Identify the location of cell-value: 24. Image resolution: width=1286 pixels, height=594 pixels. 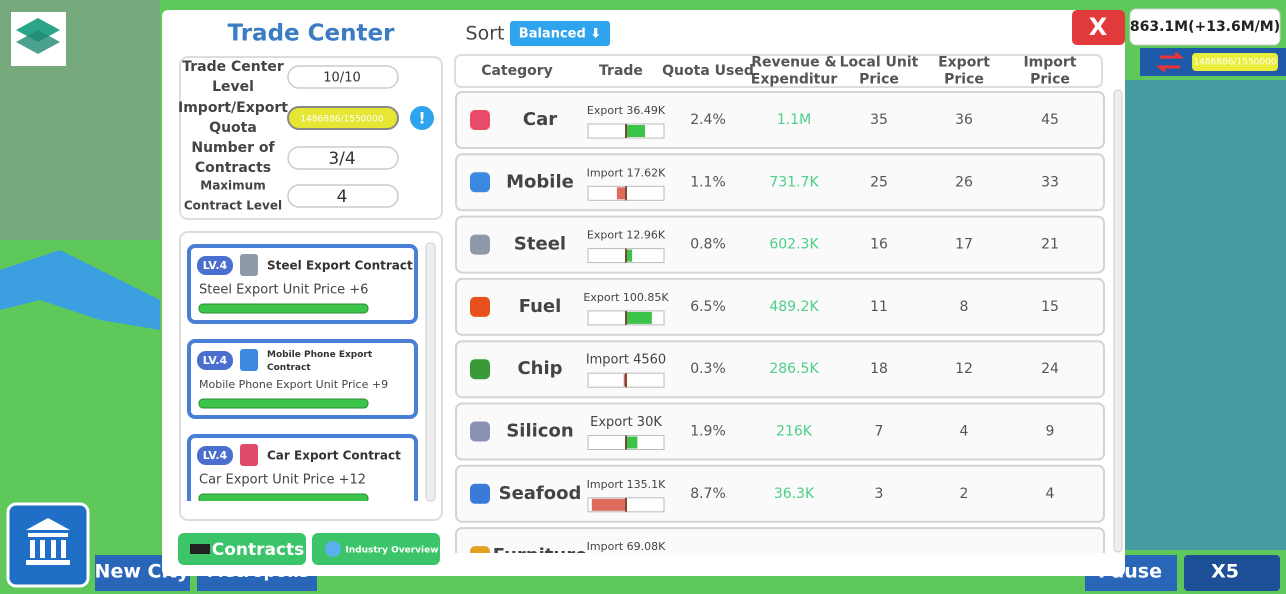
(1050, 369).